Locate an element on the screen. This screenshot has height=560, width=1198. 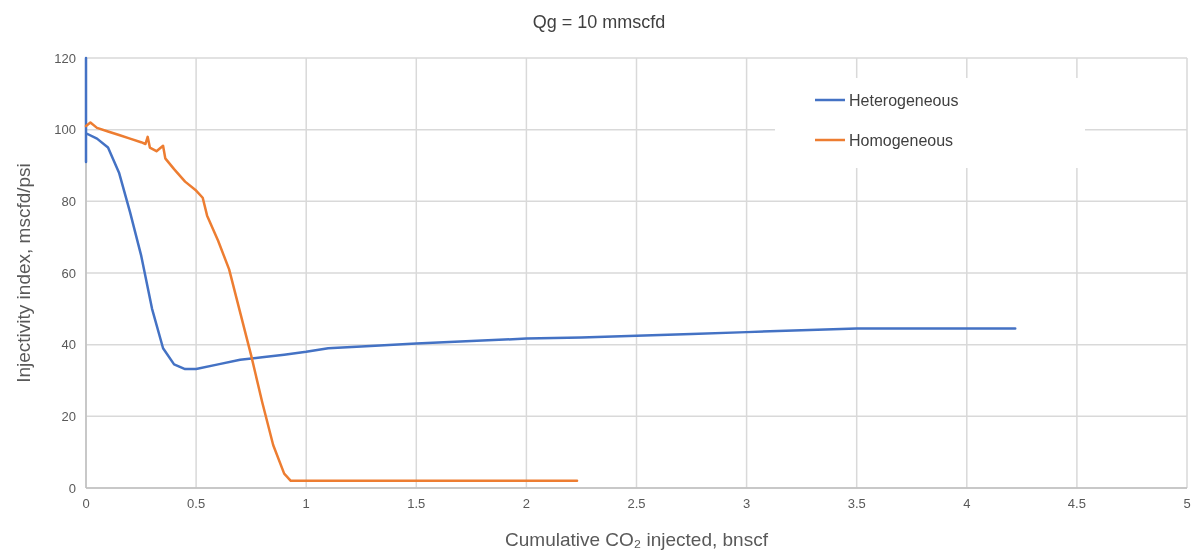
x-tick-label: 2.5 is located at coordinates (636, 503).